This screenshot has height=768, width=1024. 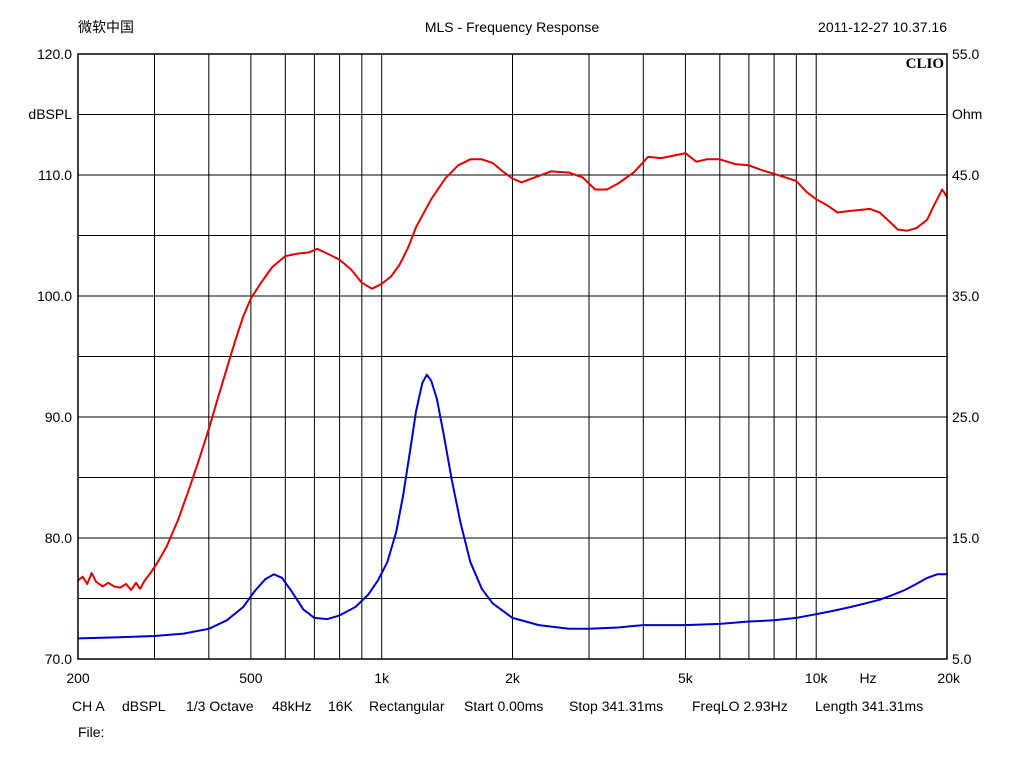 What do you see at coordinates (58, 417) in the screenshot?
I see `left-tick-label: 90.0` at bounding box center [58, 417].